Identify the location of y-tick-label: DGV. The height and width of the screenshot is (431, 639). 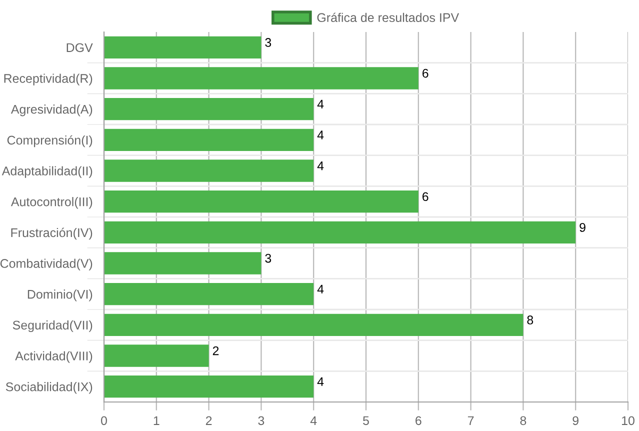
(79, 47).